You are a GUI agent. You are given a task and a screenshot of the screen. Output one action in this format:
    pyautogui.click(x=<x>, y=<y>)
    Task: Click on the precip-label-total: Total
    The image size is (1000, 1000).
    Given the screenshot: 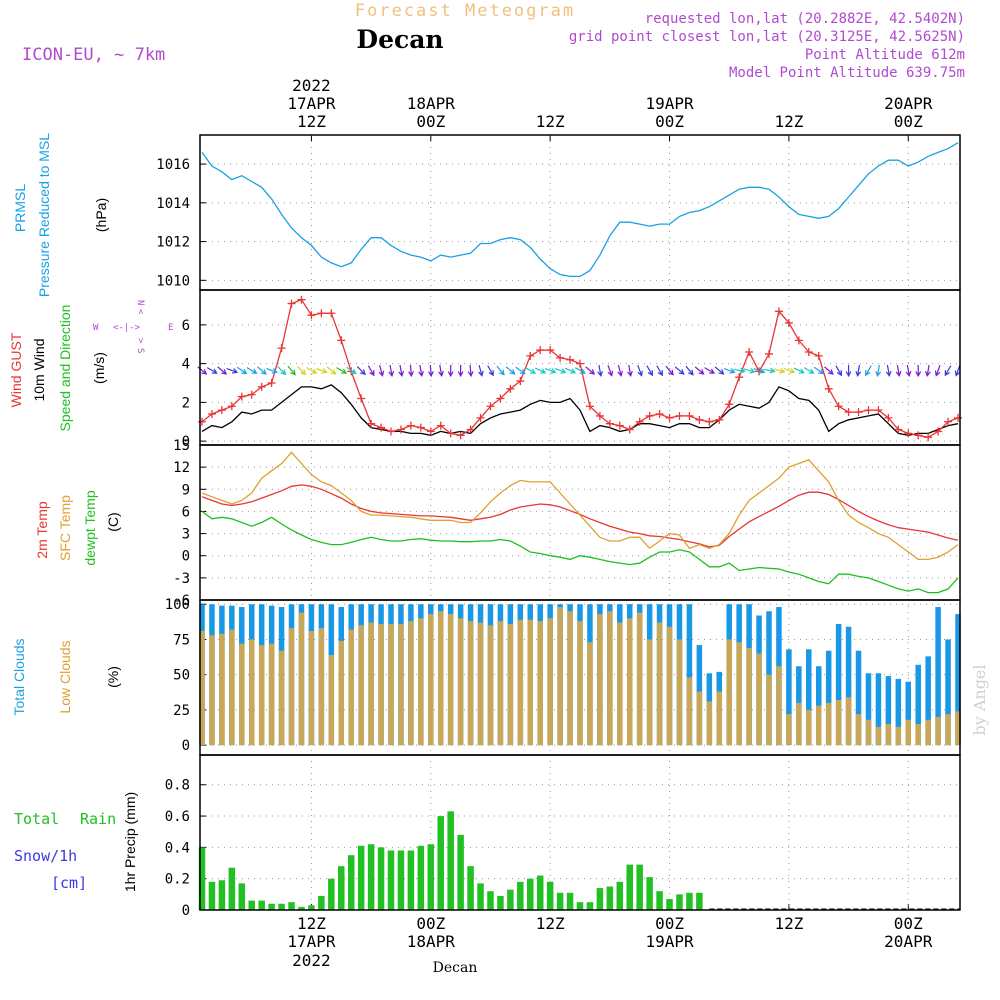 What is the action you would take?
    pyautogui.click(x=36, y=819)
    